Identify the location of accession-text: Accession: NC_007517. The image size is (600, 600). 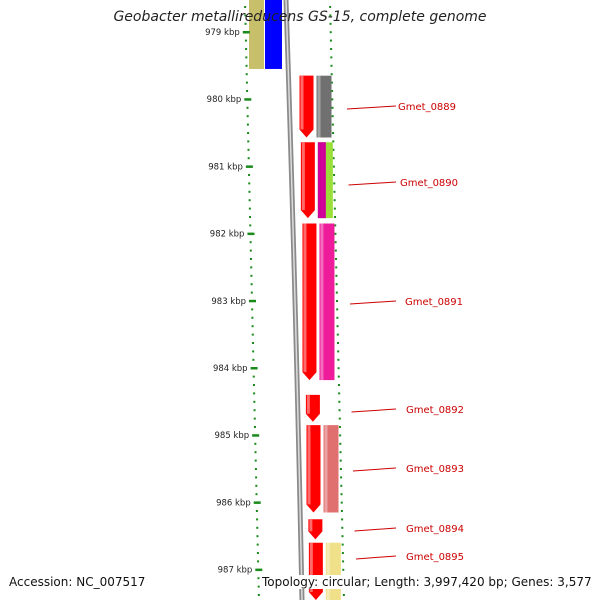
(77, 582).